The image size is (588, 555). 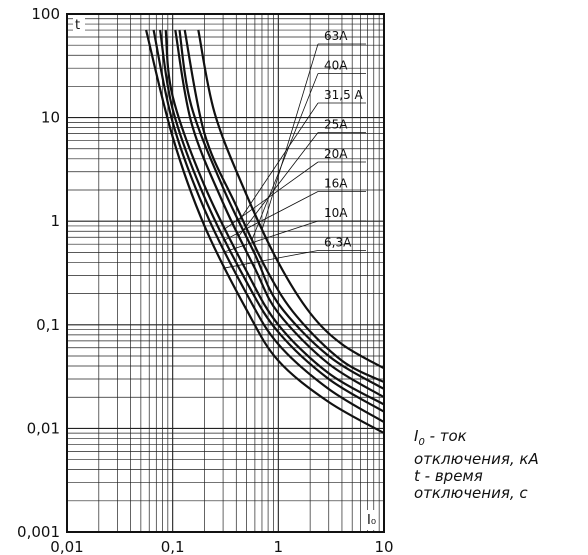 I want to click on x-axis-label: I₀, so click(x=371, y=520).